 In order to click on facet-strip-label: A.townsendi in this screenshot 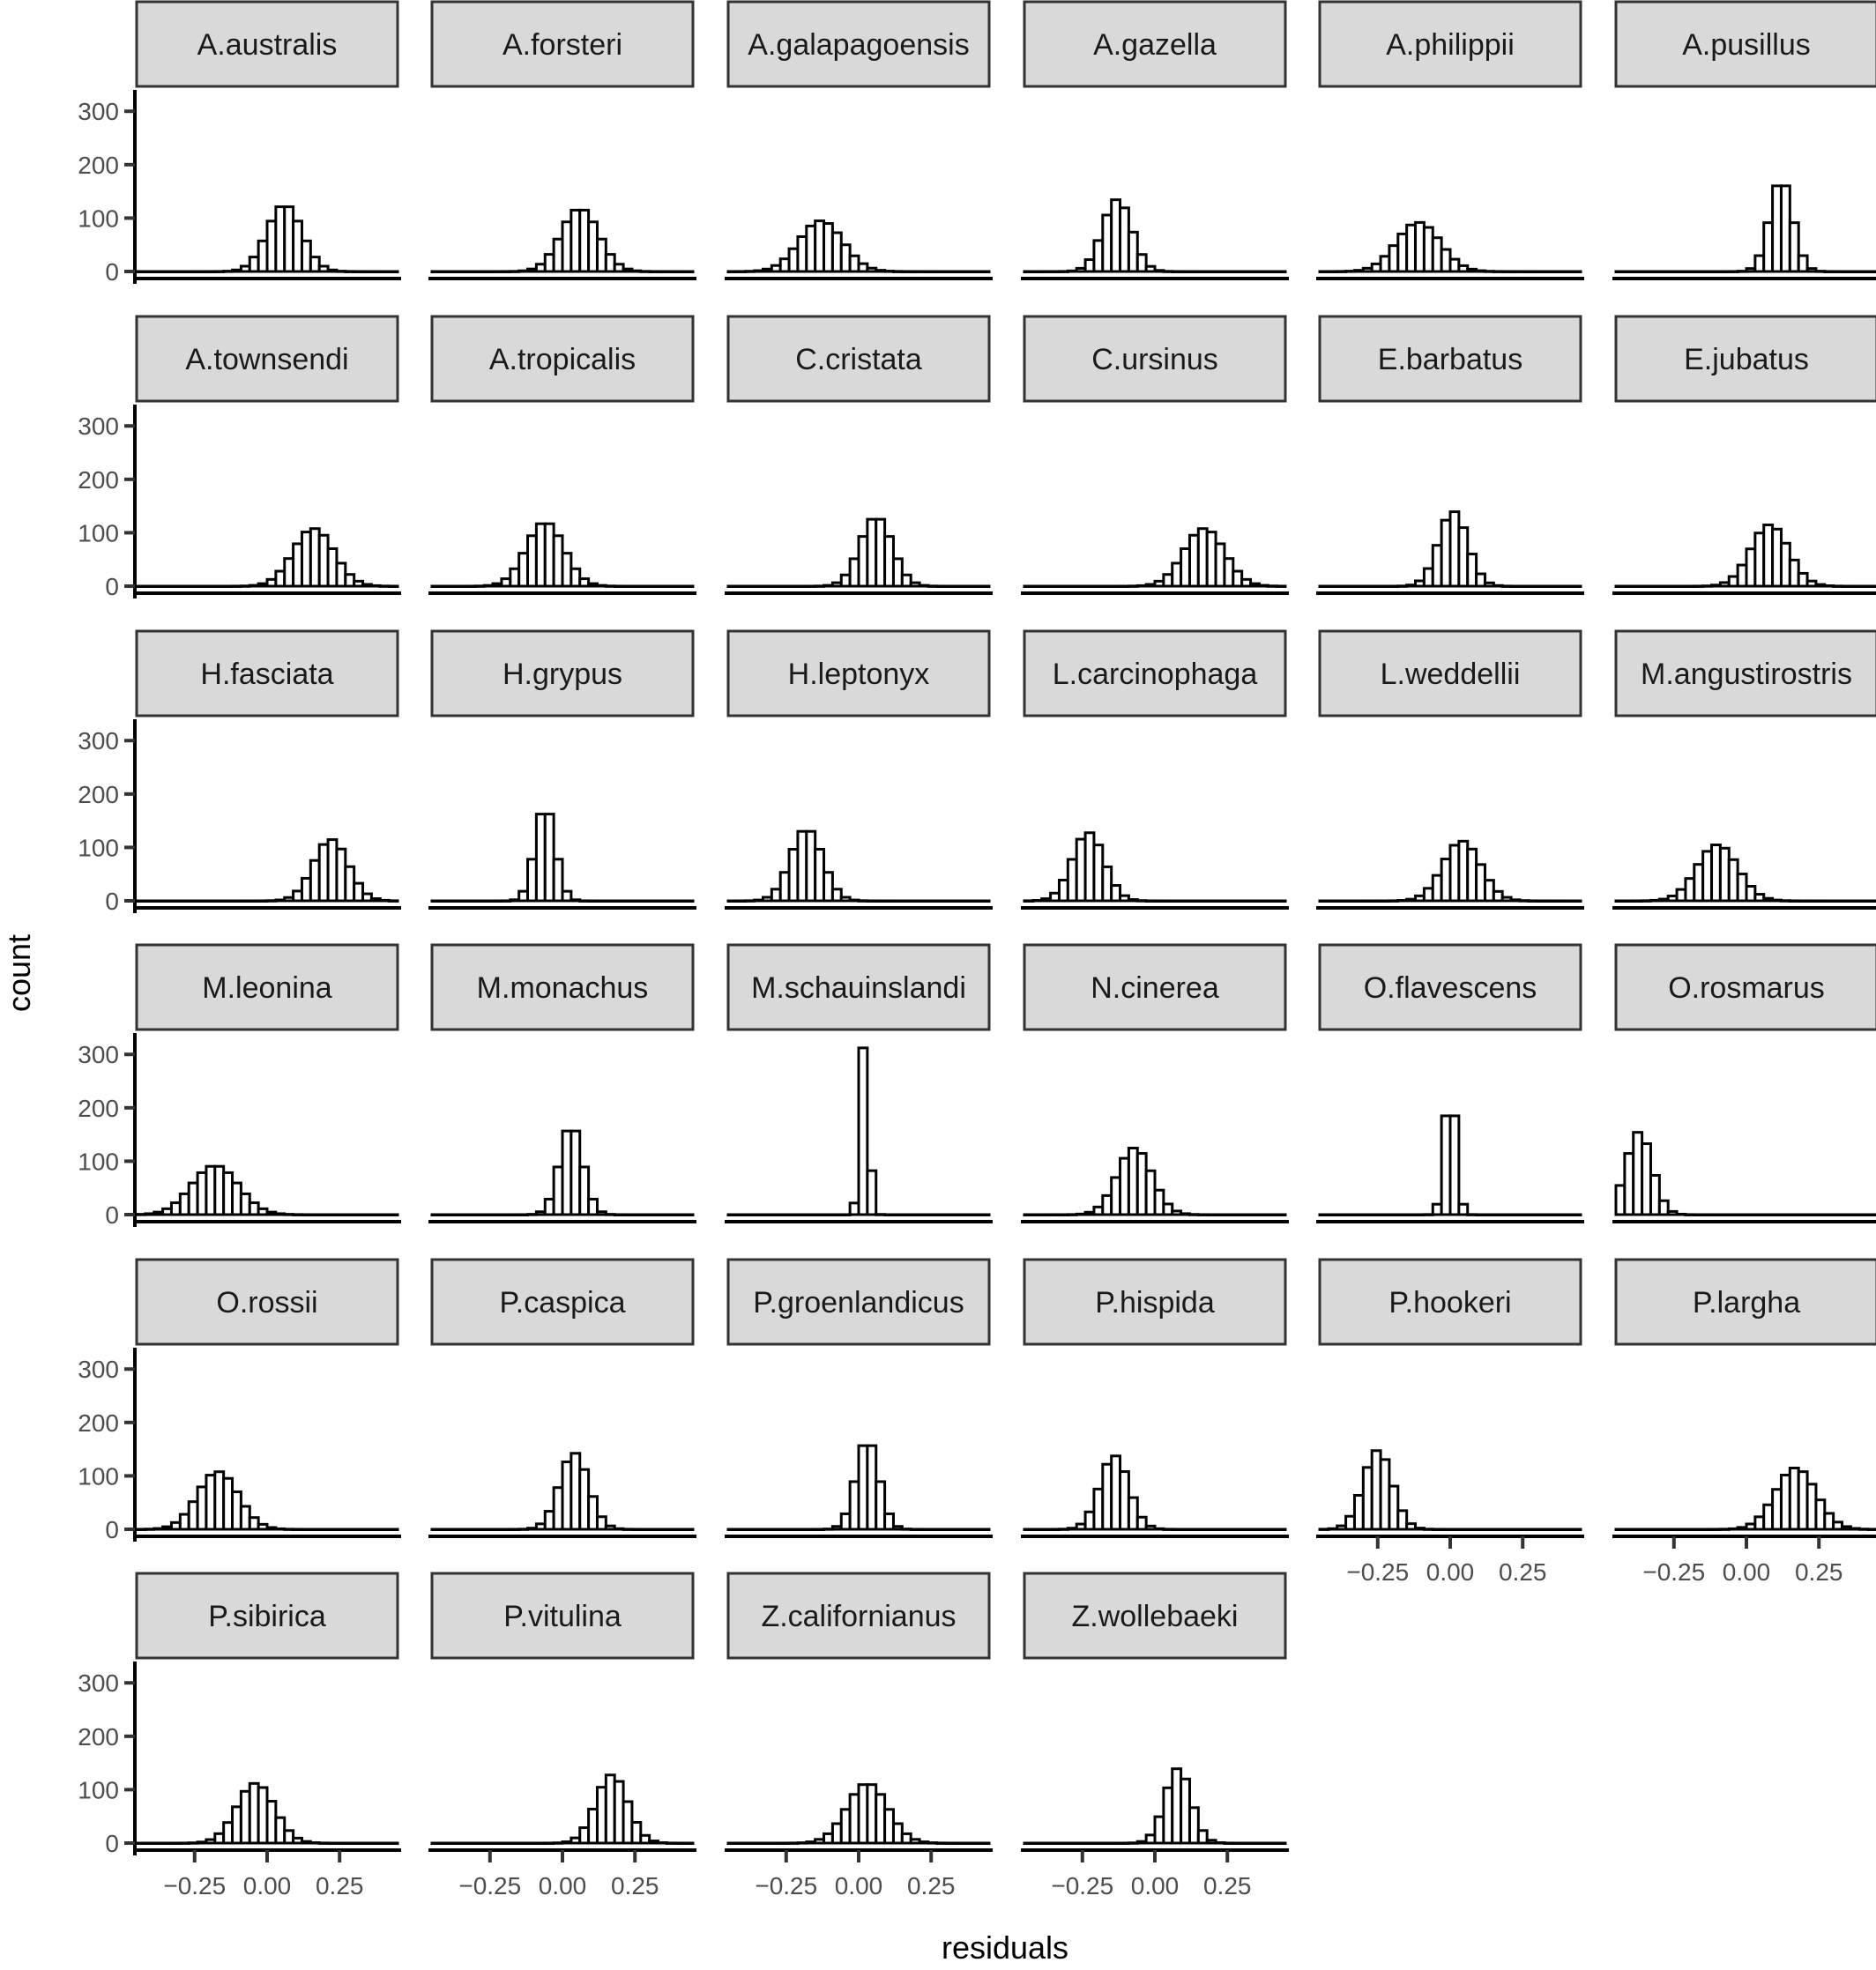, I will do `click(266, 359)`.